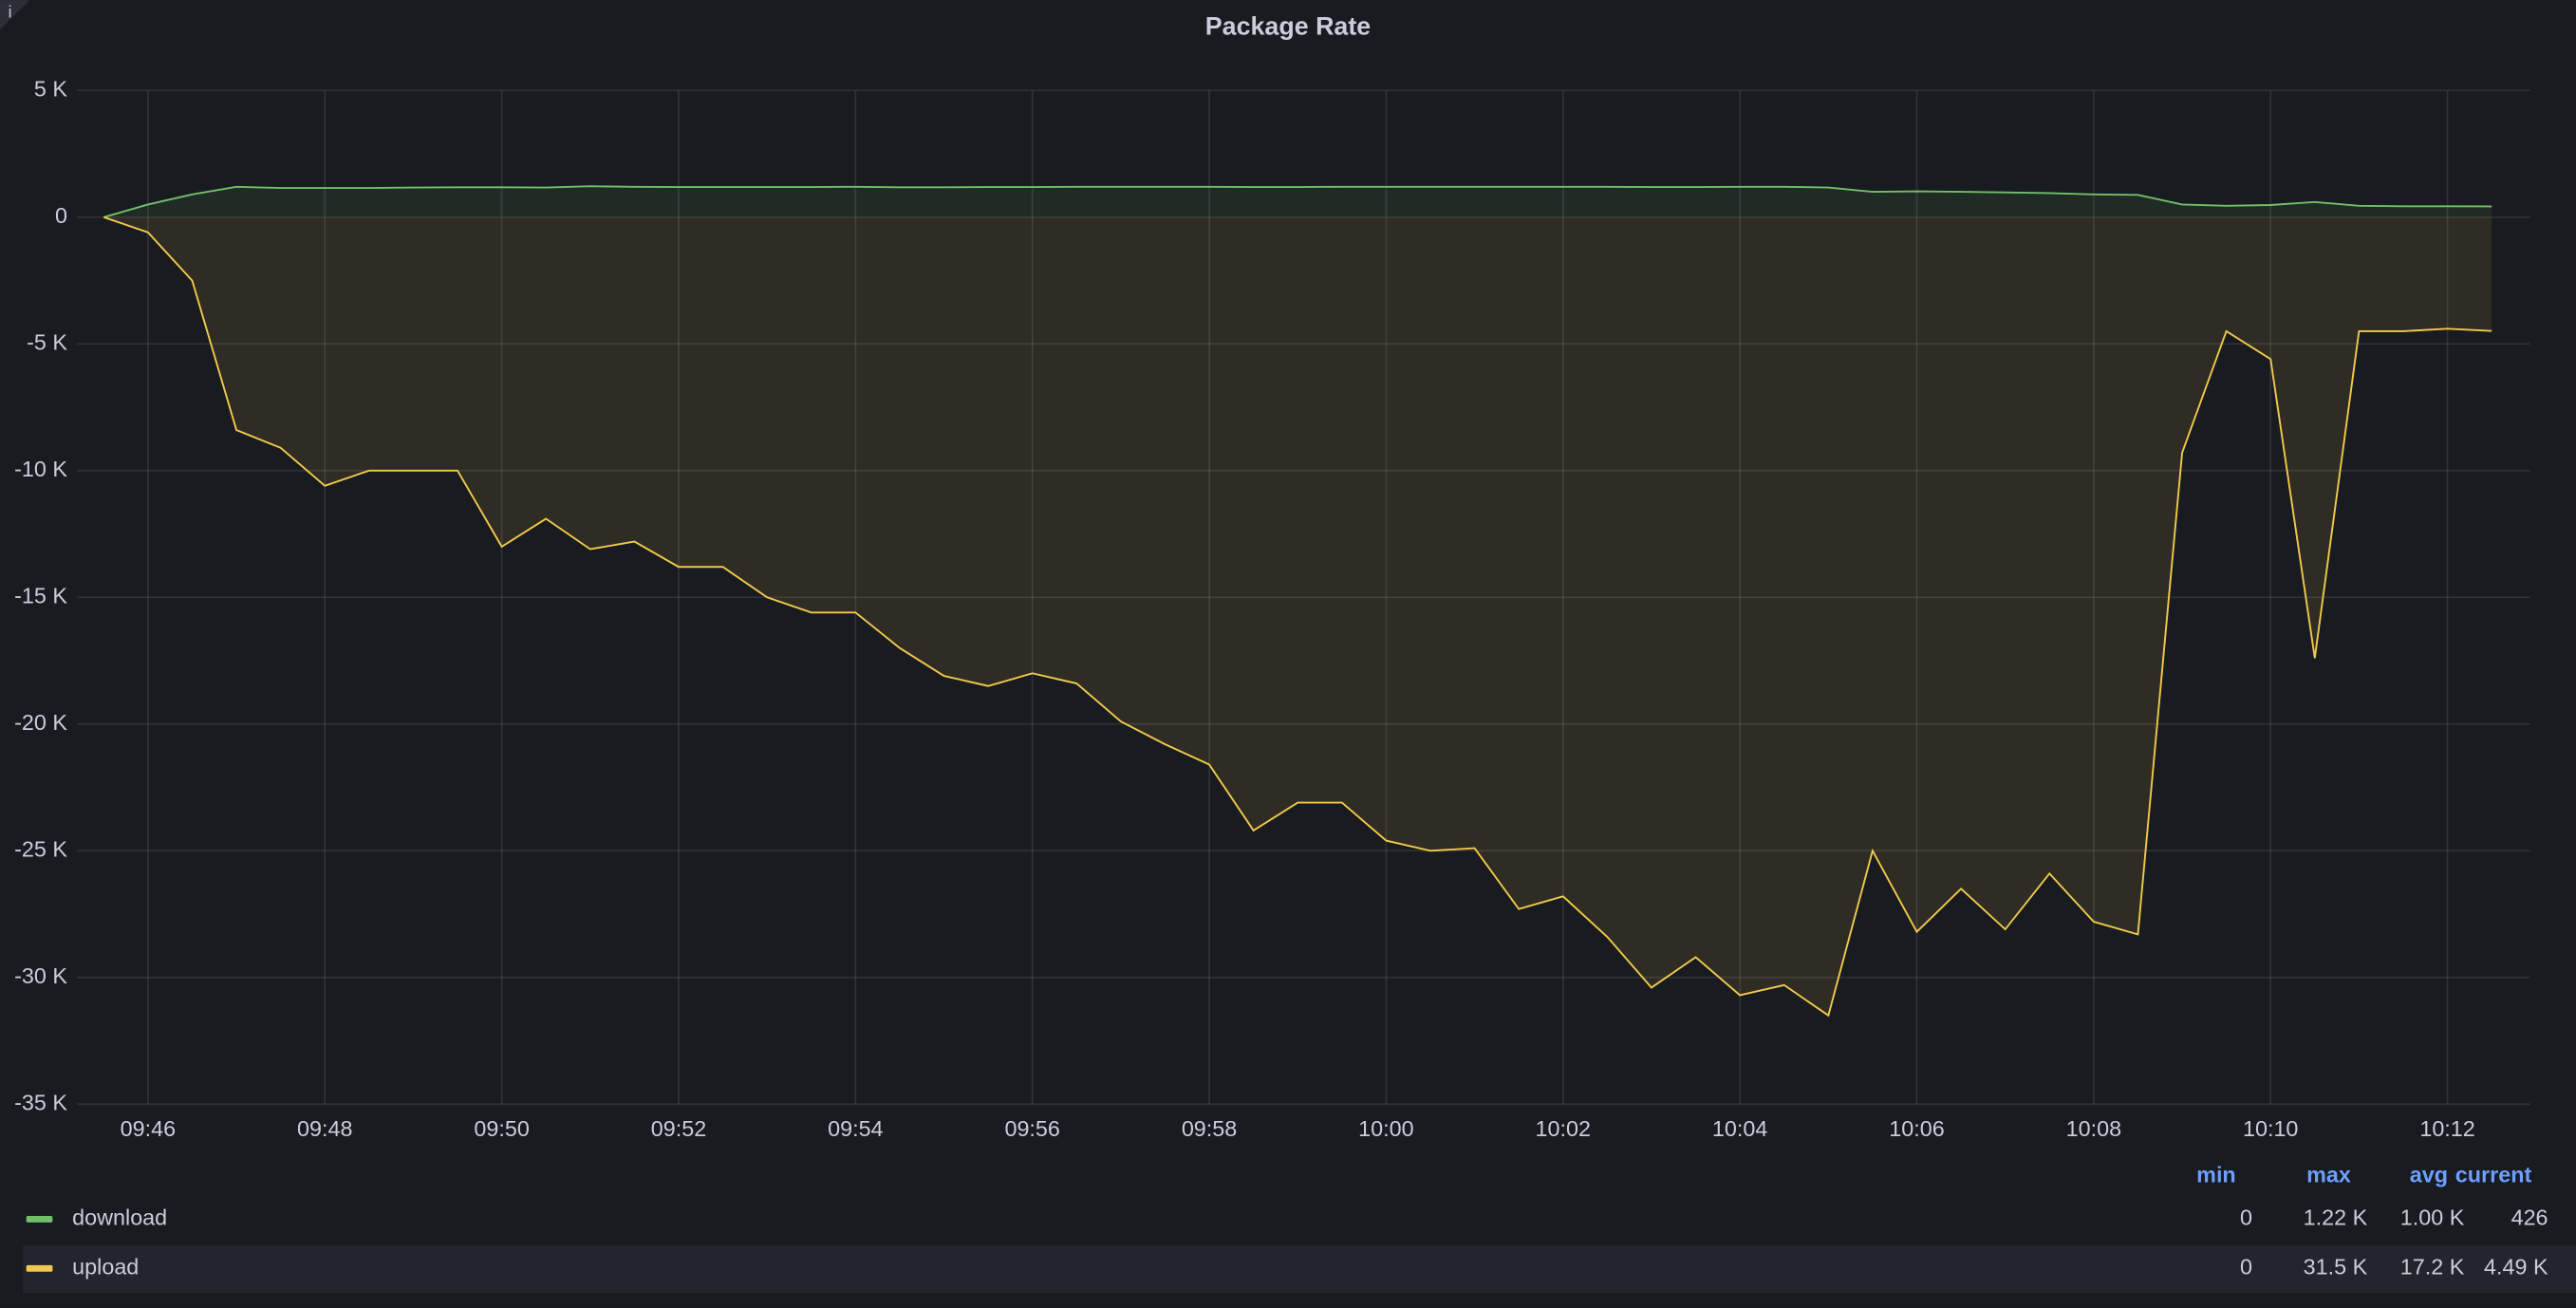 Image resolution: width=2576 pixels, height=1308 pixels. Describe the element at coordinates (106, 1267) in the screenshot. I see `legend-label: upload` at that location.